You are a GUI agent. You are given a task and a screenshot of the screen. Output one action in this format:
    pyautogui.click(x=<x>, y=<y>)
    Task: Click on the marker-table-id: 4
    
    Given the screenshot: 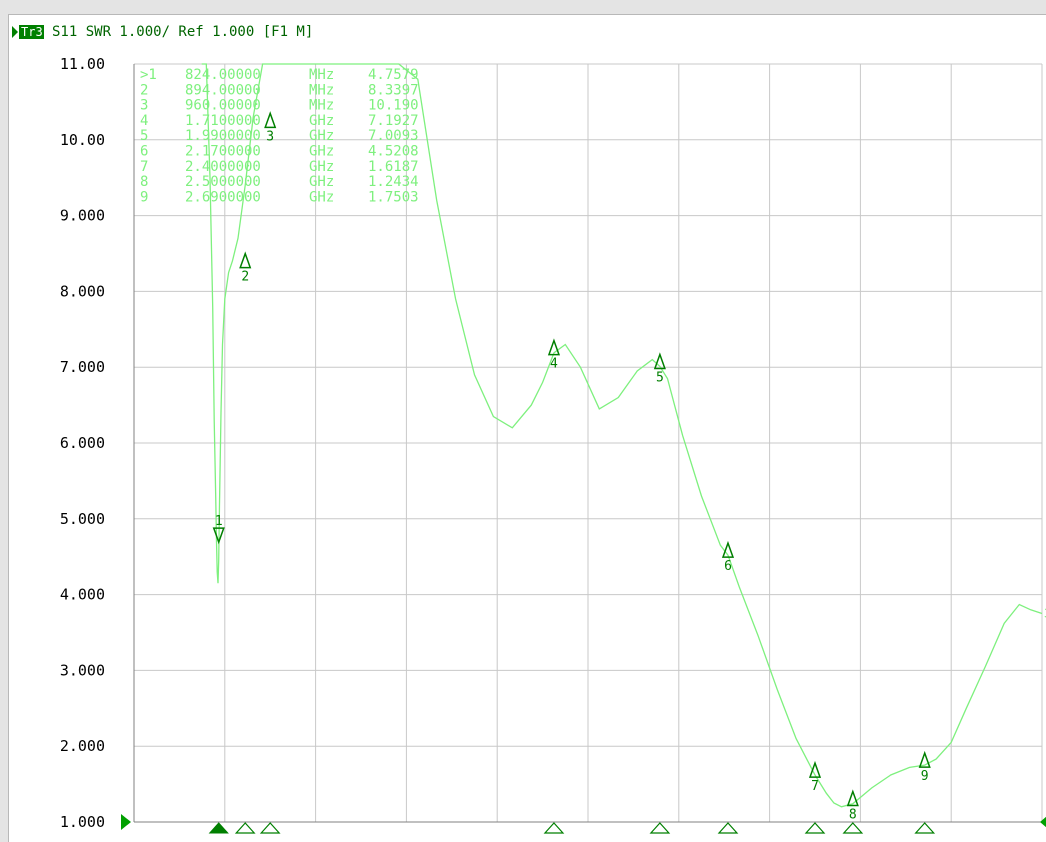 What is the action you would take?
    pyautogui.click(x=144, y=121)
    